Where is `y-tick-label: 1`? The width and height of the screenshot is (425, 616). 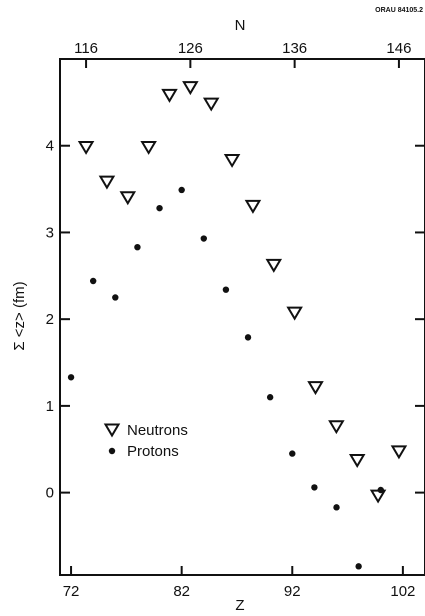 y-tick-label: 1 is located at coordinates (50, 406).